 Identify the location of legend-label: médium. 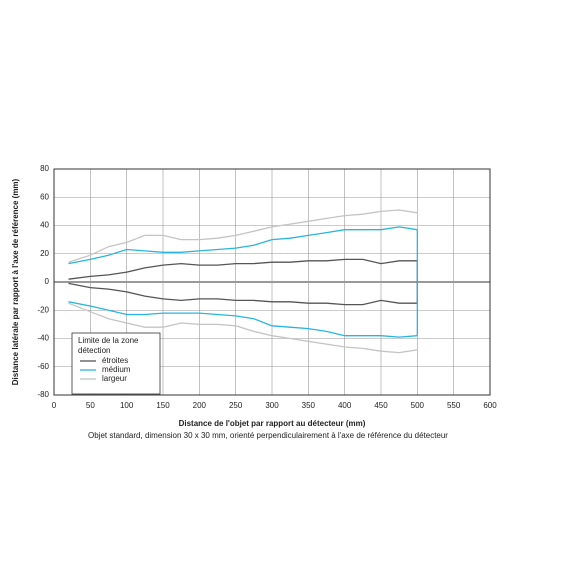
(116, 369).